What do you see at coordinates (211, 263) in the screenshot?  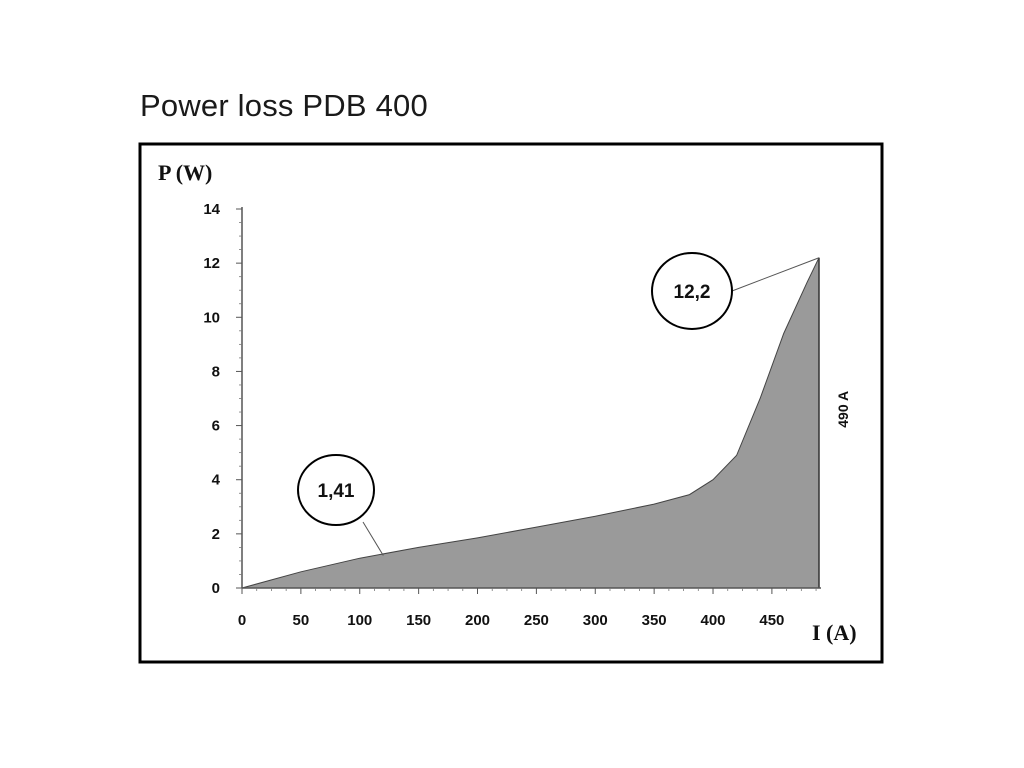 I see `y-tick-label: 12` at bounding box center [211, 263].